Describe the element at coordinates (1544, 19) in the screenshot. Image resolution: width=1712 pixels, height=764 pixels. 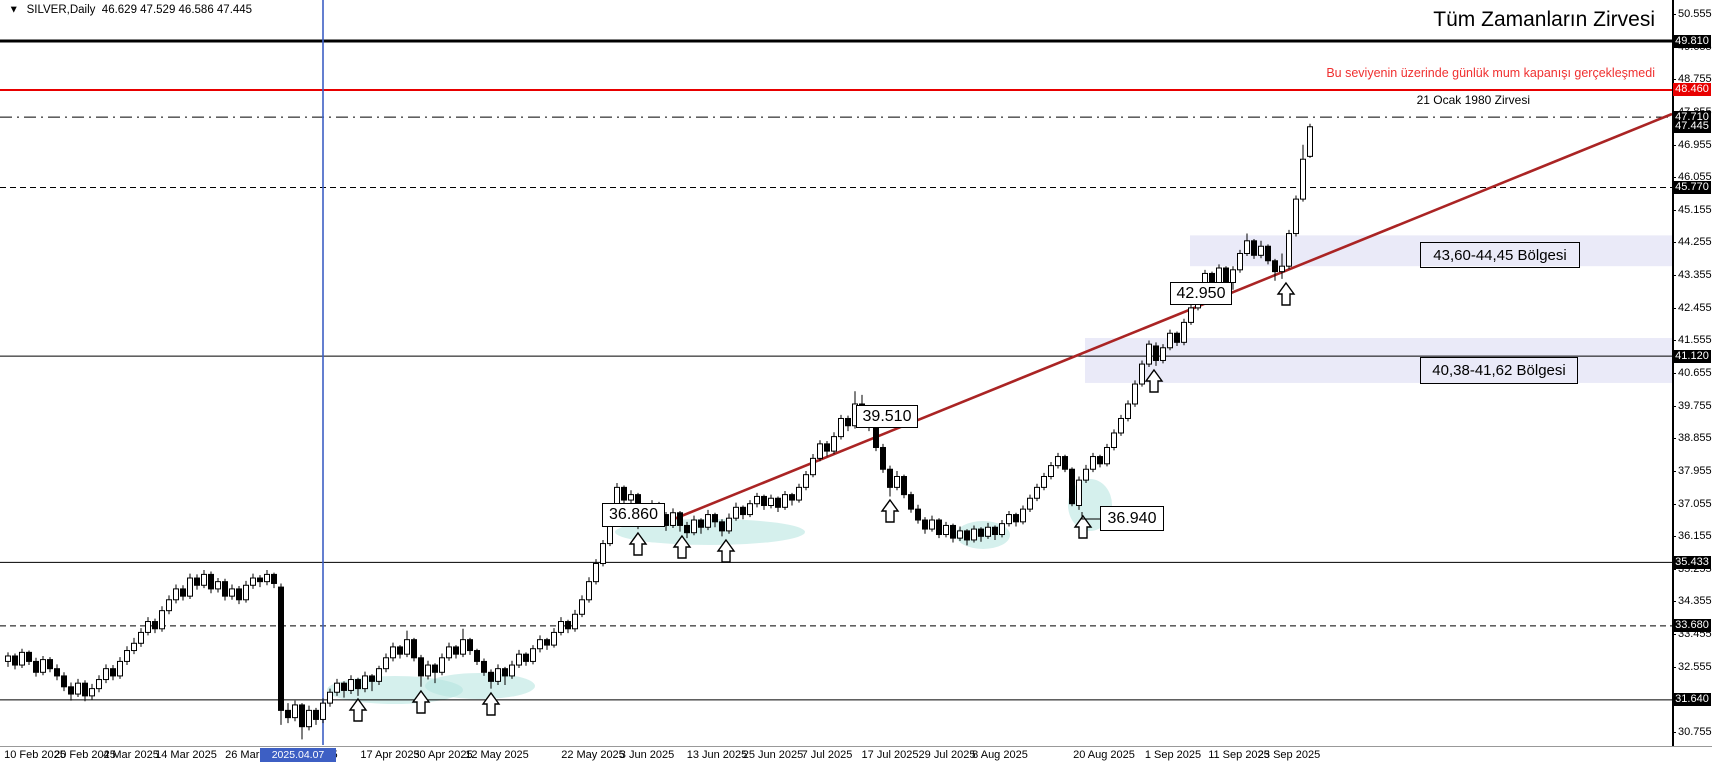
I see `chart-title: Tüm Zamanların Zirvesi` at that location.